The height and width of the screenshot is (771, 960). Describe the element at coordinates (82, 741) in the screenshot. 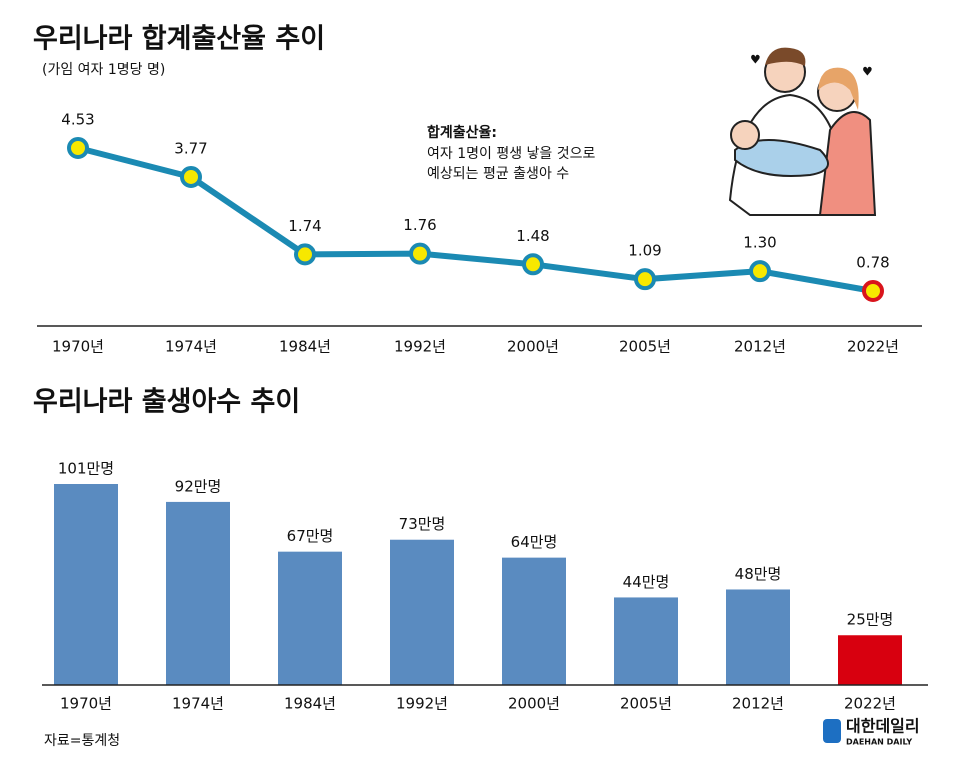

I see `source: 자료=통계청` at that location.